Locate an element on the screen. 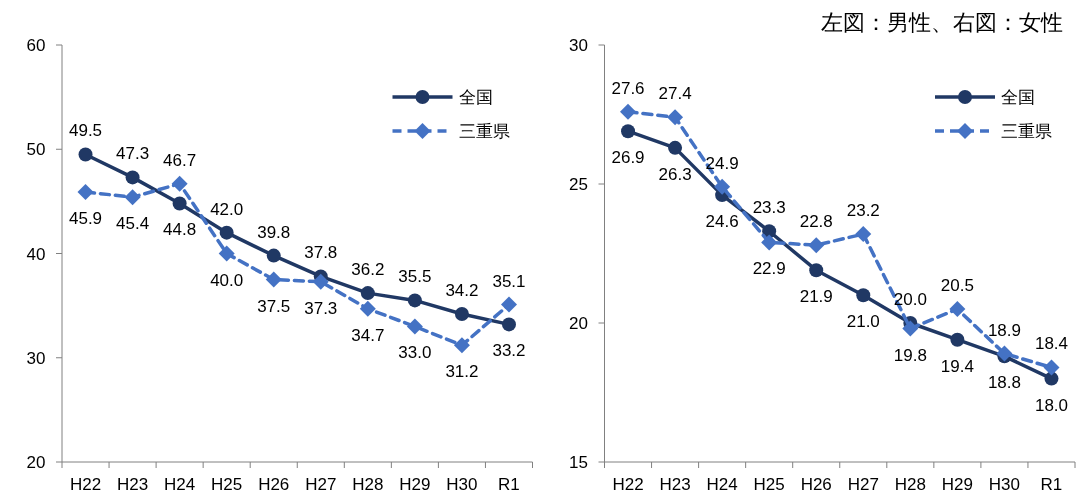 This screenshot has height=499, width=1085. chart-title: 左図：男性、右図：女性 is located at coordinates (942, 22).